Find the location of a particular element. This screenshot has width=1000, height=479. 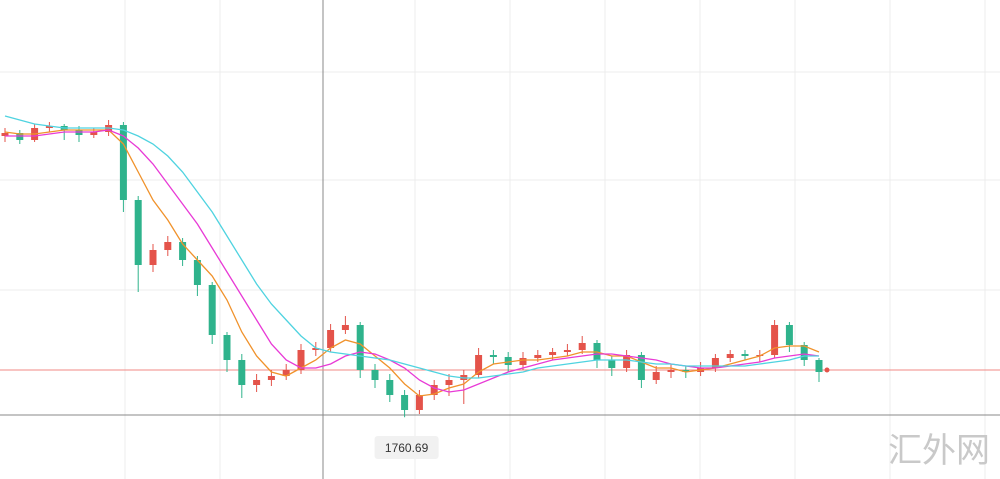

low-marker-label: 1760.69 is located at coordinates (407, 448).